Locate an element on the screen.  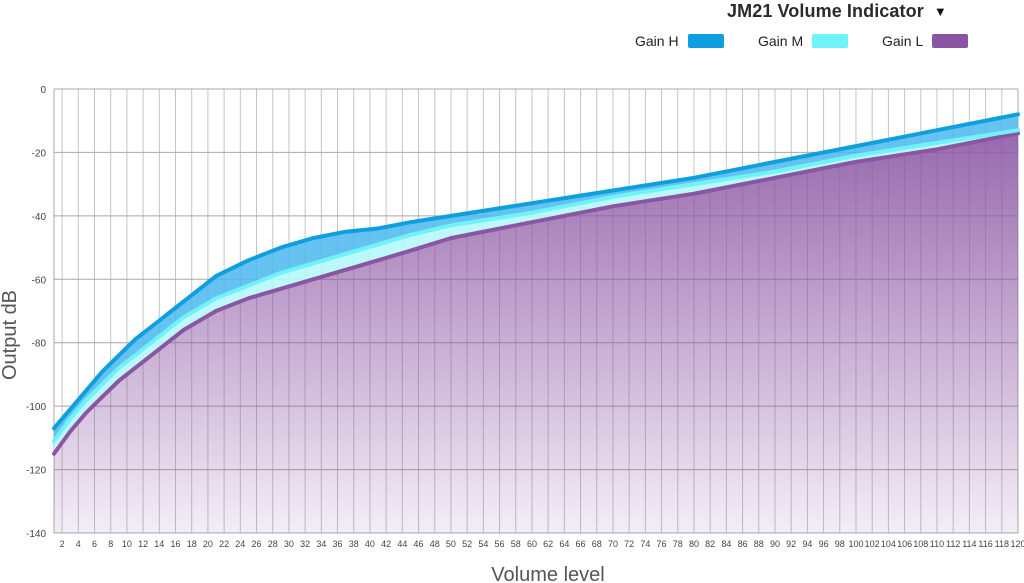
x-tick-label: 40 is located at coordinates (370, 544).